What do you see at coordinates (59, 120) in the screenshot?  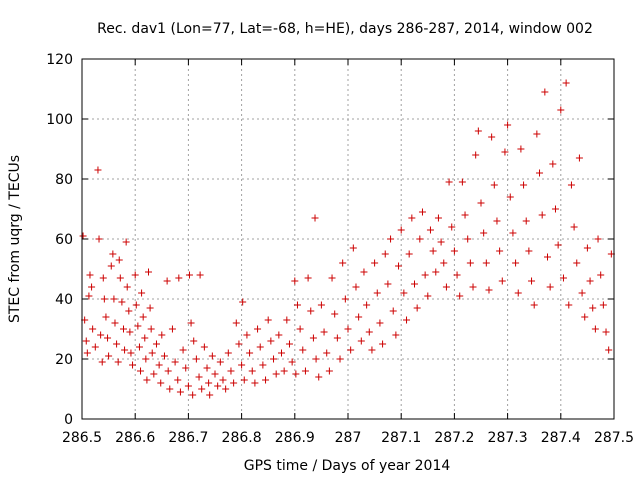 I see `y-tick-label: 100` at bounding box center [59, 120].